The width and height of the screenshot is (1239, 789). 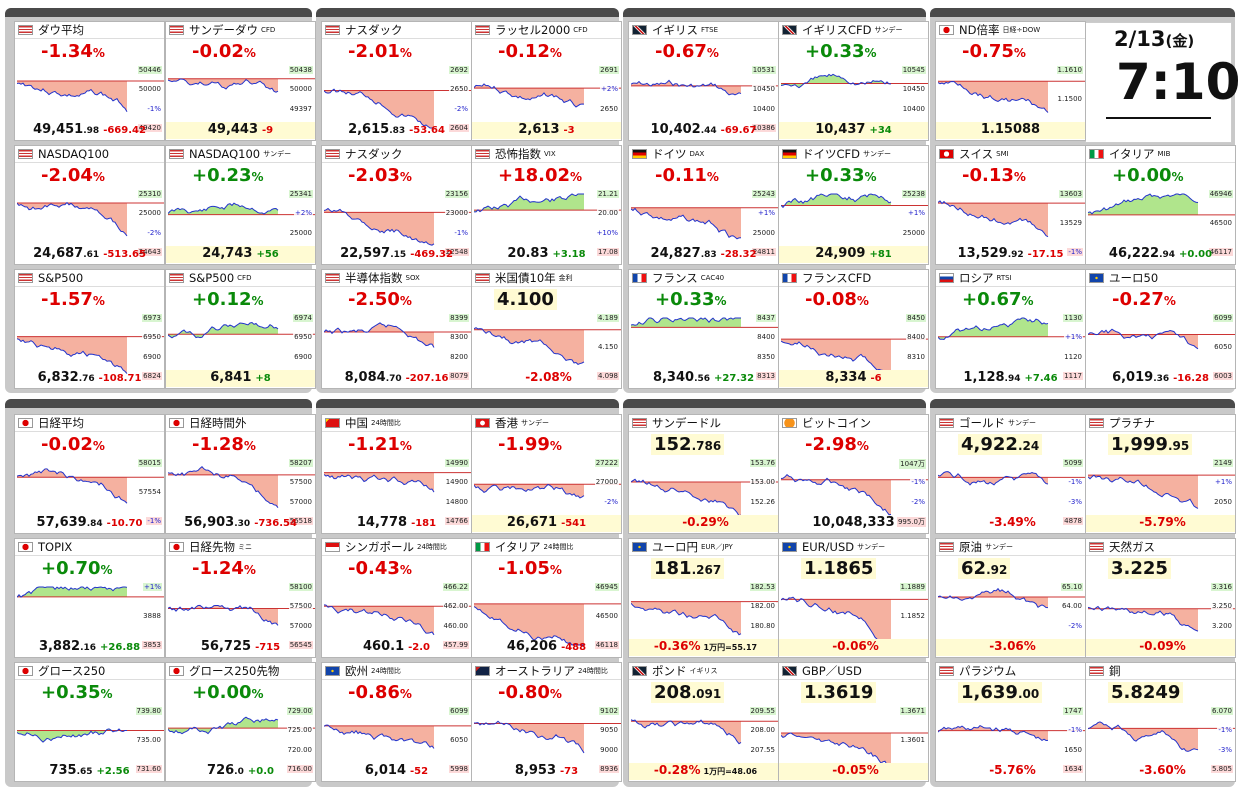 What do you see at coordinates (299, 711) in the screenshot?
I see `scale-label: 729.00` at bounding box center [299, 711].